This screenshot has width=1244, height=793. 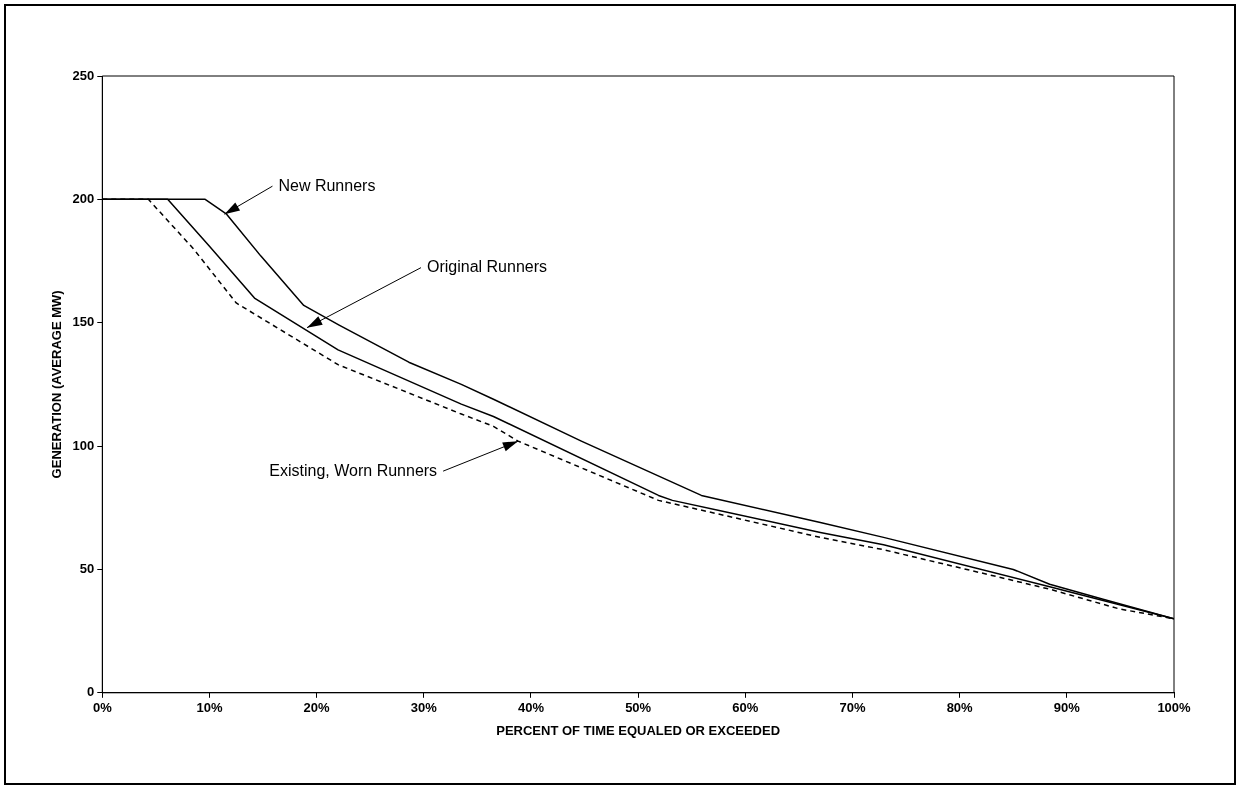 What do you see at coordinates (638, 730) in the screenshot?
I see `x-axis-title: PERCENT OF TIME EQUALED OR EXCEEDED` at bounding box center [638, 730].